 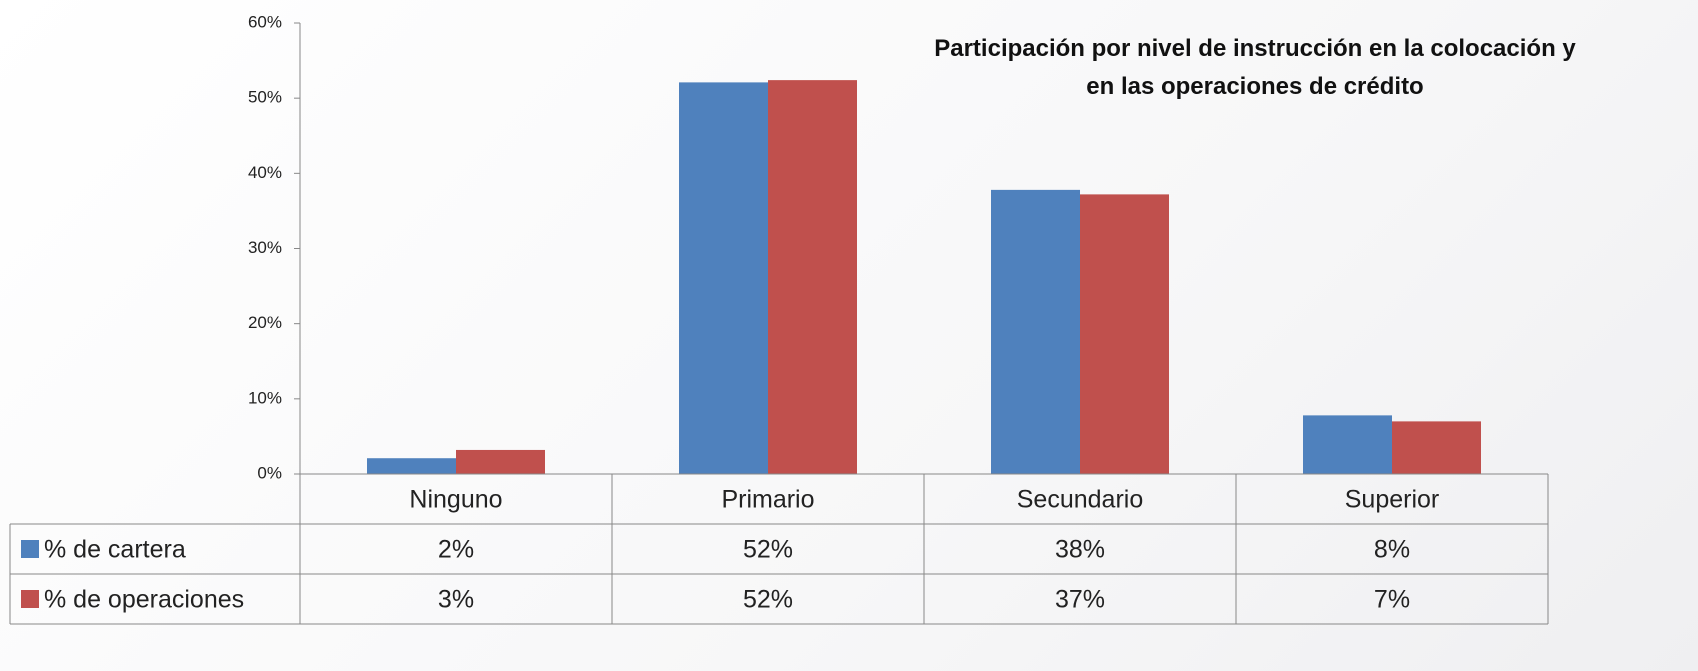 What do you see at coordinates (269, 472) in the screenshot?
I see `y-tick-label: 0%` at bounding box center [269, 472].